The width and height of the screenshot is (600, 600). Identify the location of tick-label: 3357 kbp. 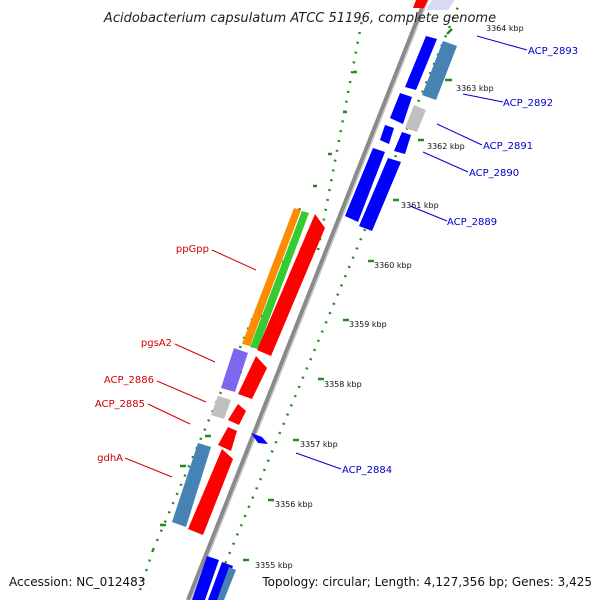
(319, 444).